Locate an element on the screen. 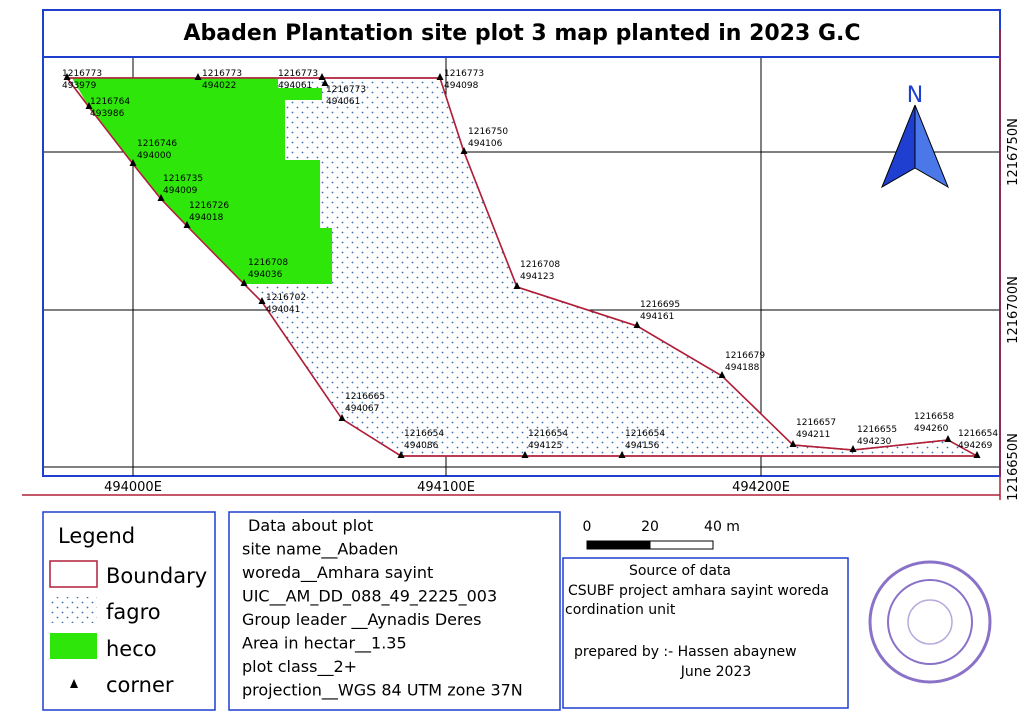  plot-info-box is located at coordinates (394, 611).